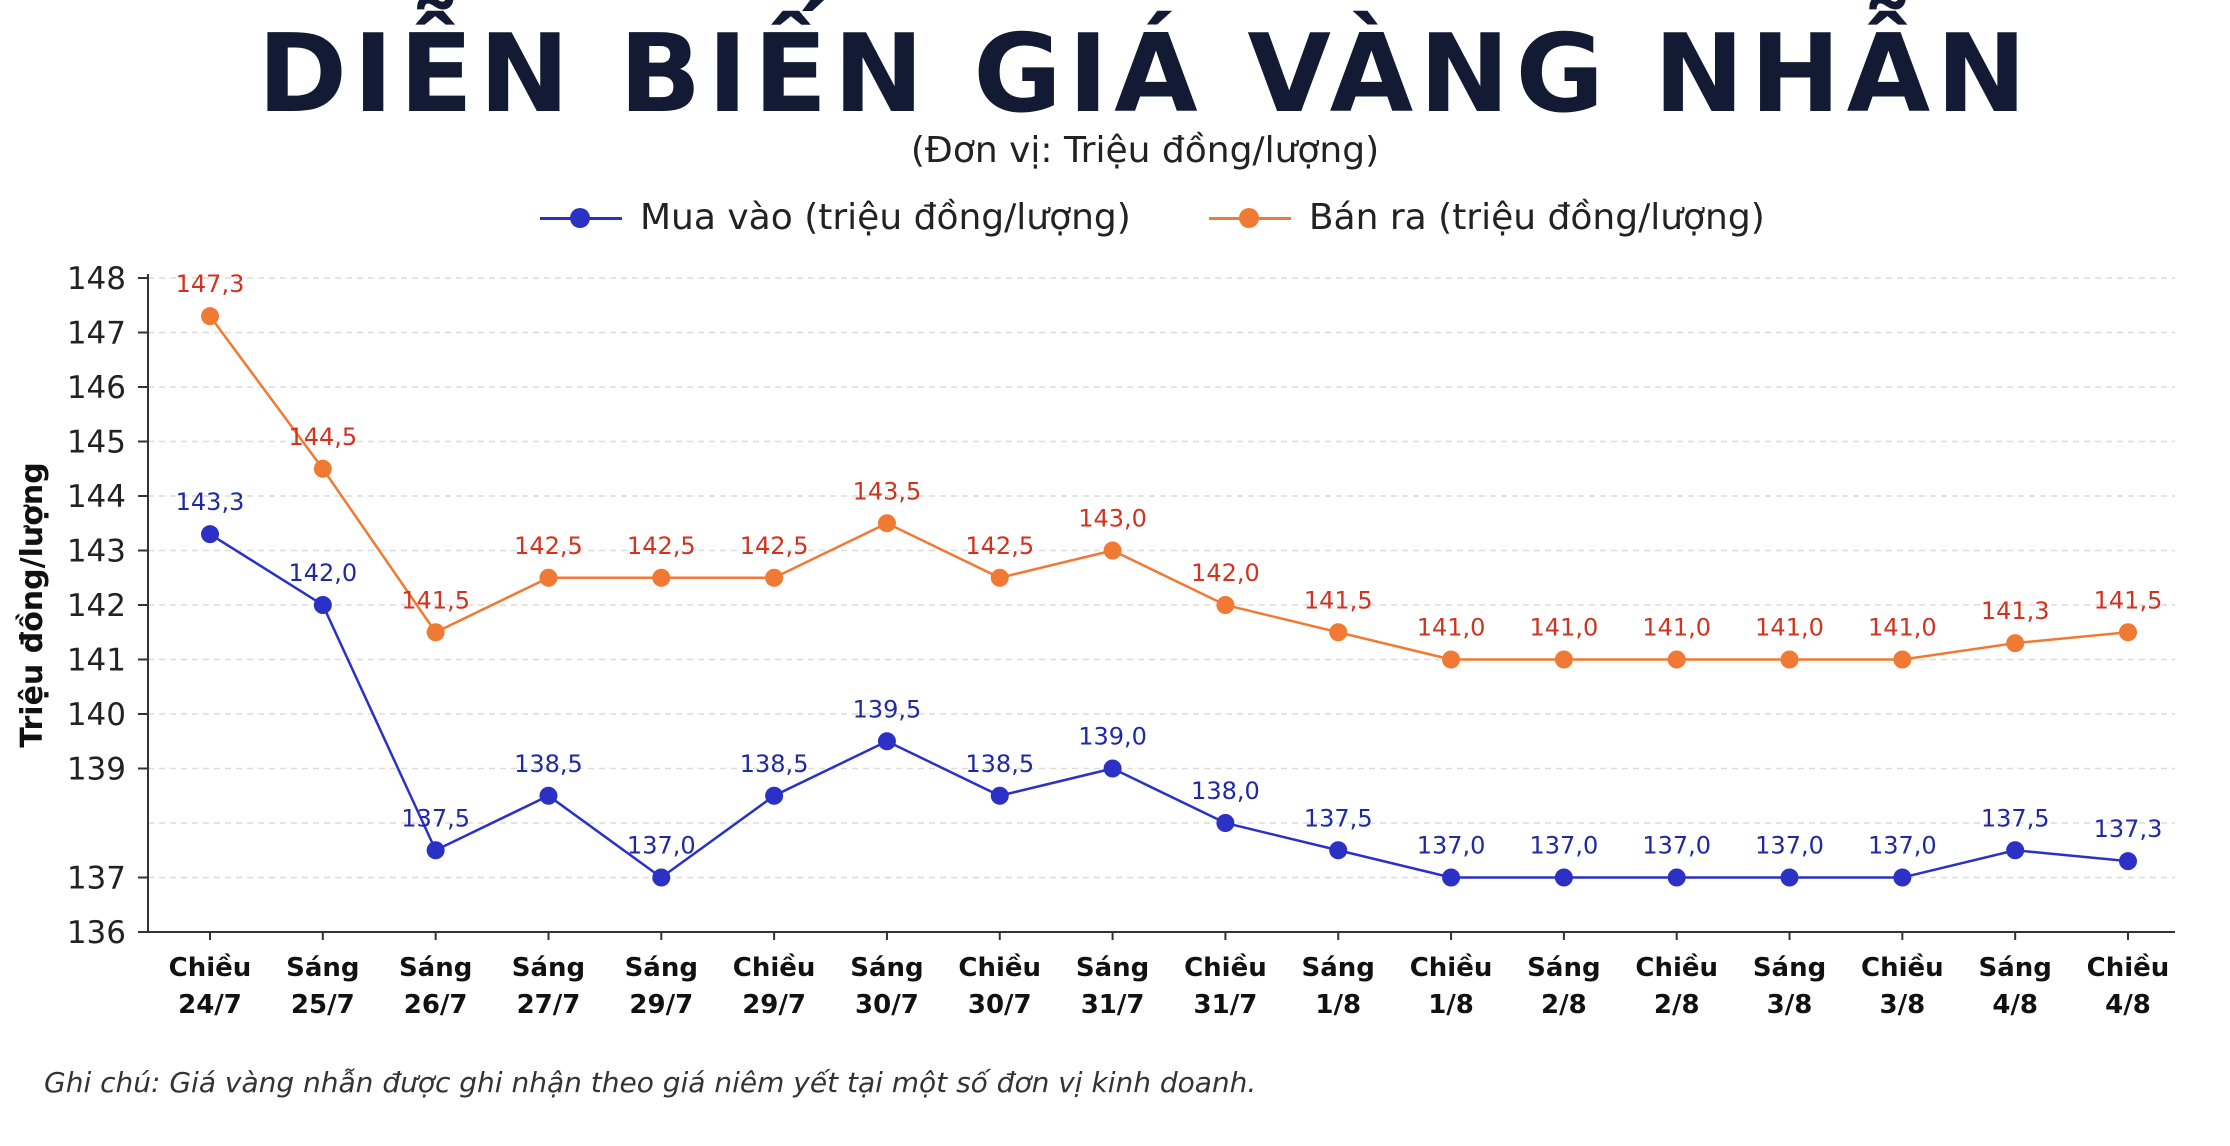 This screenshot has width=2230, height=1146. What do you see at coordinates (1249, 217) in the screenshot?
I see `legend-marker-sell` at bounding box center [1249, 217].